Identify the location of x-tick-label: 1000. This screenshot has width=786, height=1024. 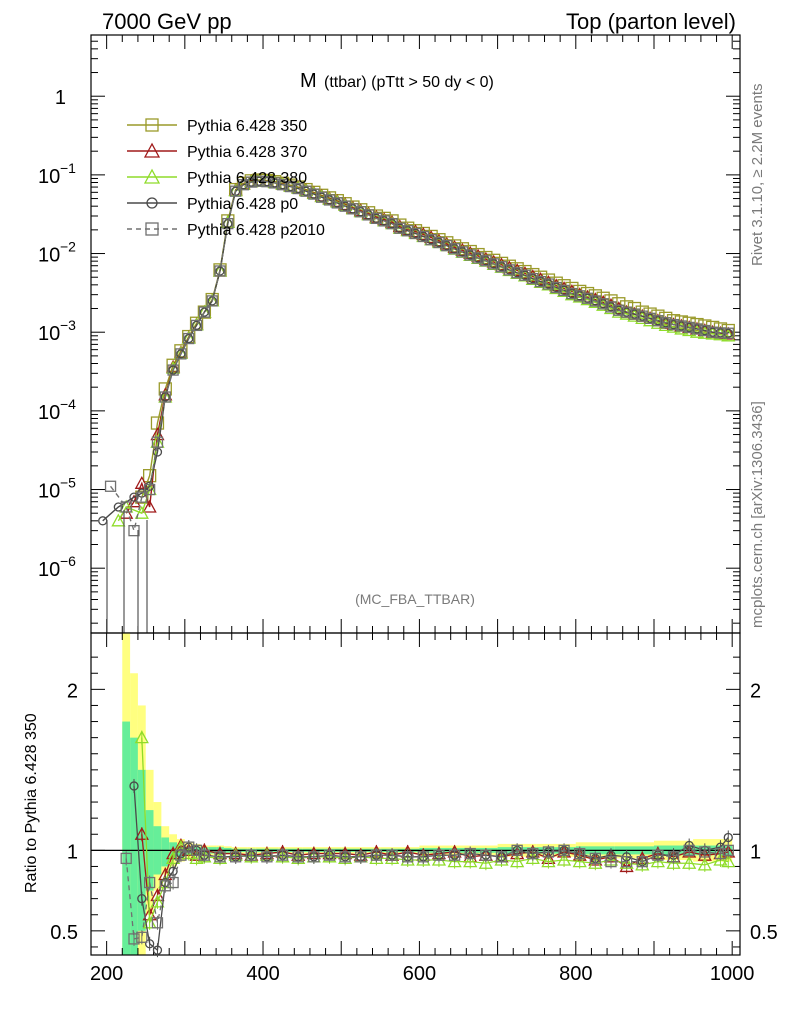
(732, 974).